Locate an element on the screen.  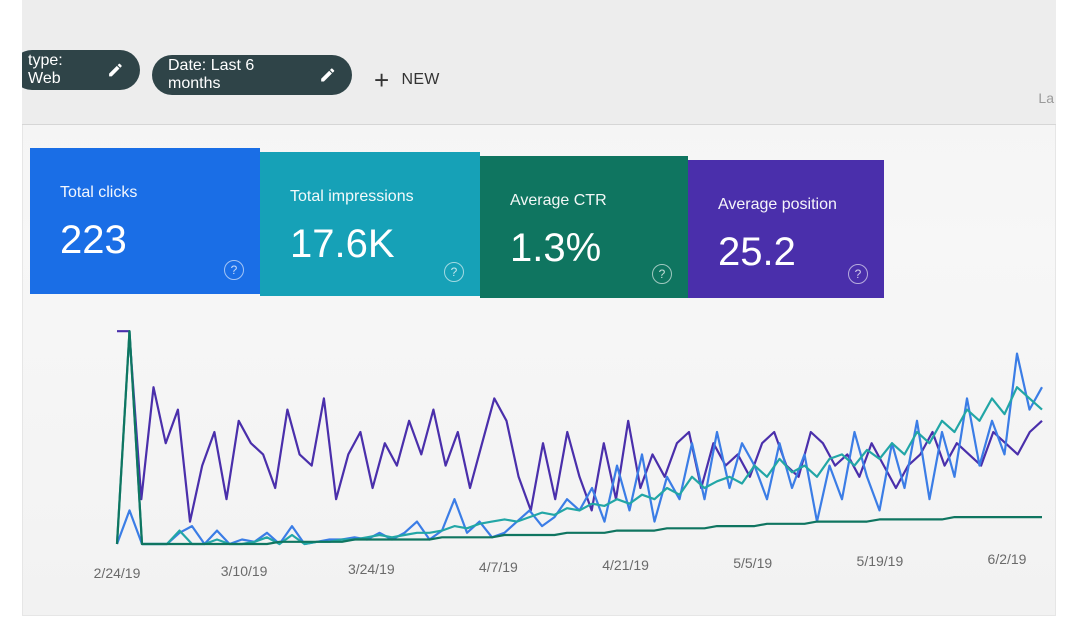
filter-chip-search-type: type: Web is located at coordinates (81, 70).